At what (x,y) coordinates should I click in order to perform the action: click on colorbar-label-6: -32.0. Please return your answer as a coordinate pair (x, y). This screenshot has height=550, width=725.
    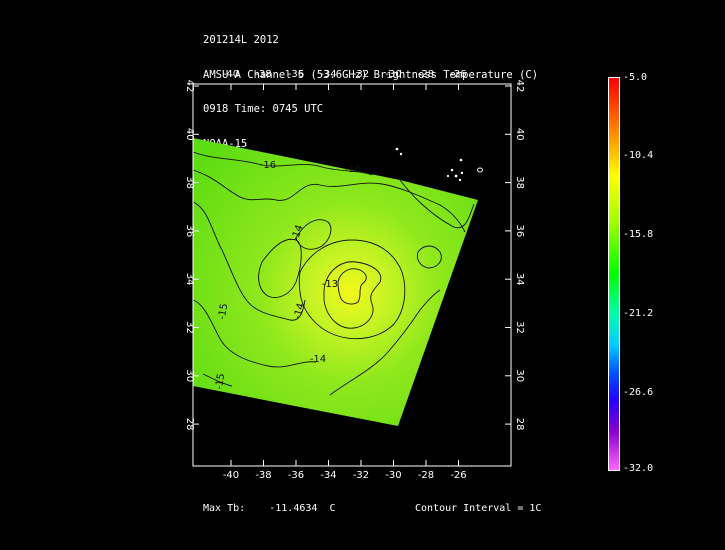
    Looking at the image, I should click on (638, 468).